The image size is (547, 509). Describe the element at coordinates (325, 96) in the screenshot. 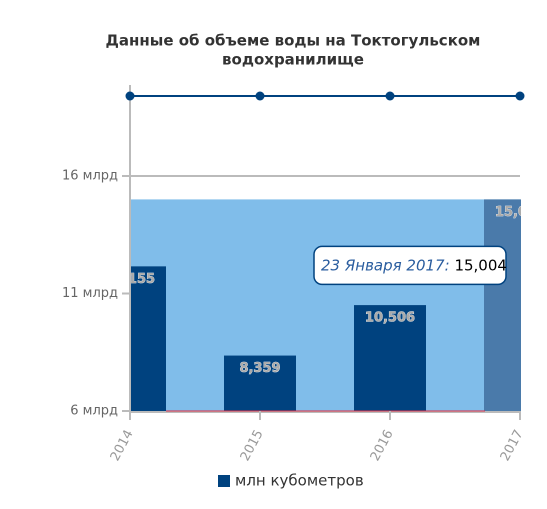

I see `top-line` at that location.